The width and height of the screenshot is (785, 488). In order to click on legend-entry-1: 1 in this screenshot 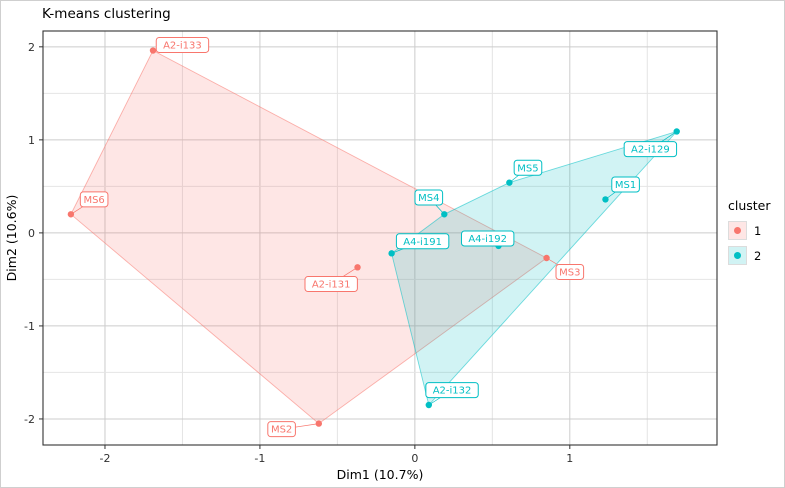, I will do `click(749, 230)`.